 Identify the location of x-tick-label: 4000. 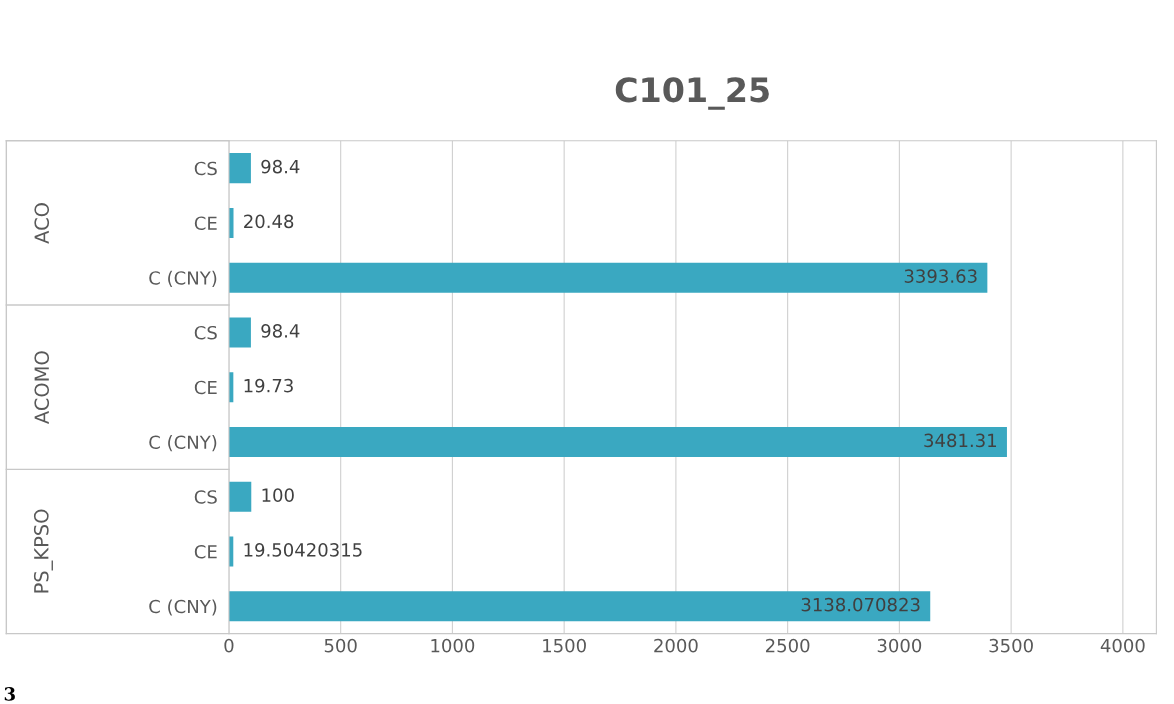
(1122, 645).